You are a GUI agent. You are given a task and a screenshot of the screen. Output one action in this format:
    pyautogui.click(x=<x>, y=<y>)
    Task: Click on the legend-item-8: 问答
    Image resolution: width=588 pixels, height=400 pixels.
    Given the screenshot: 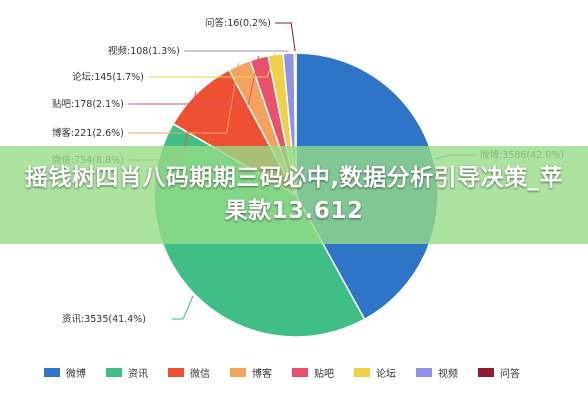 What is the action you would take?
    pyautogui.click(x=499, y=372)
    